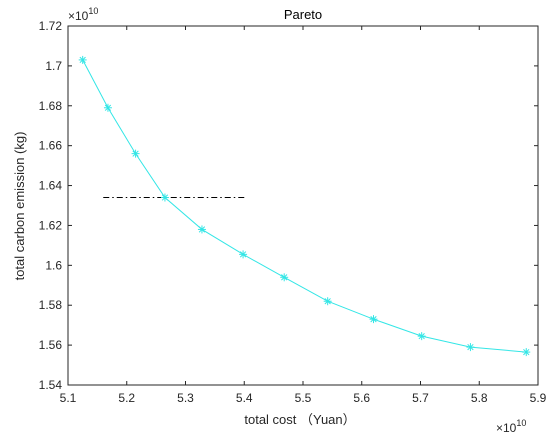 This screenshot has width=550, height=437. Describe the element at coordinates (51, 186) in the screenshot. I see `y-tick-label: 1.64` at that location.